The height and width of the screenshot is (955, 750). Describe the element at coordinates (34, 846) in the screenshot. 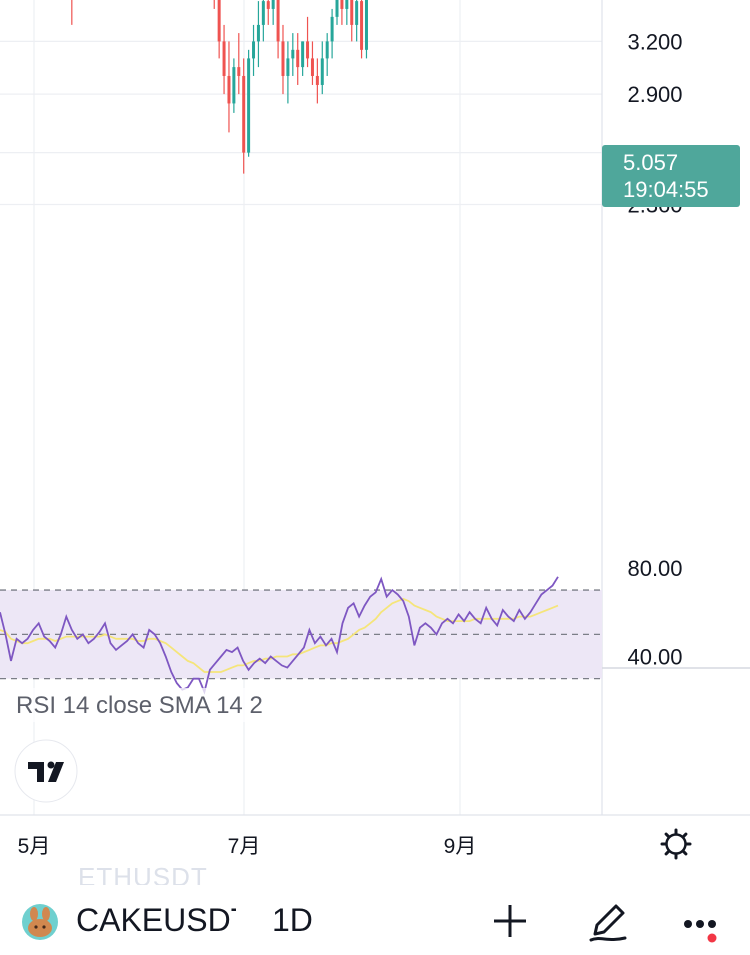

I see `time-axis-label: 5月` at that location.